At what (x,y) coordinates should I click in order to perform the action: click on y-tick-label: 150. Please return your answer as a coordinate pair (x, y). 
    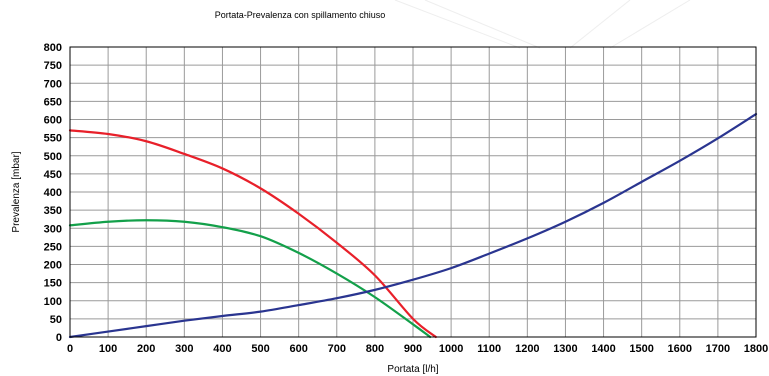
    Looking at the image, I should click on (53, 284).